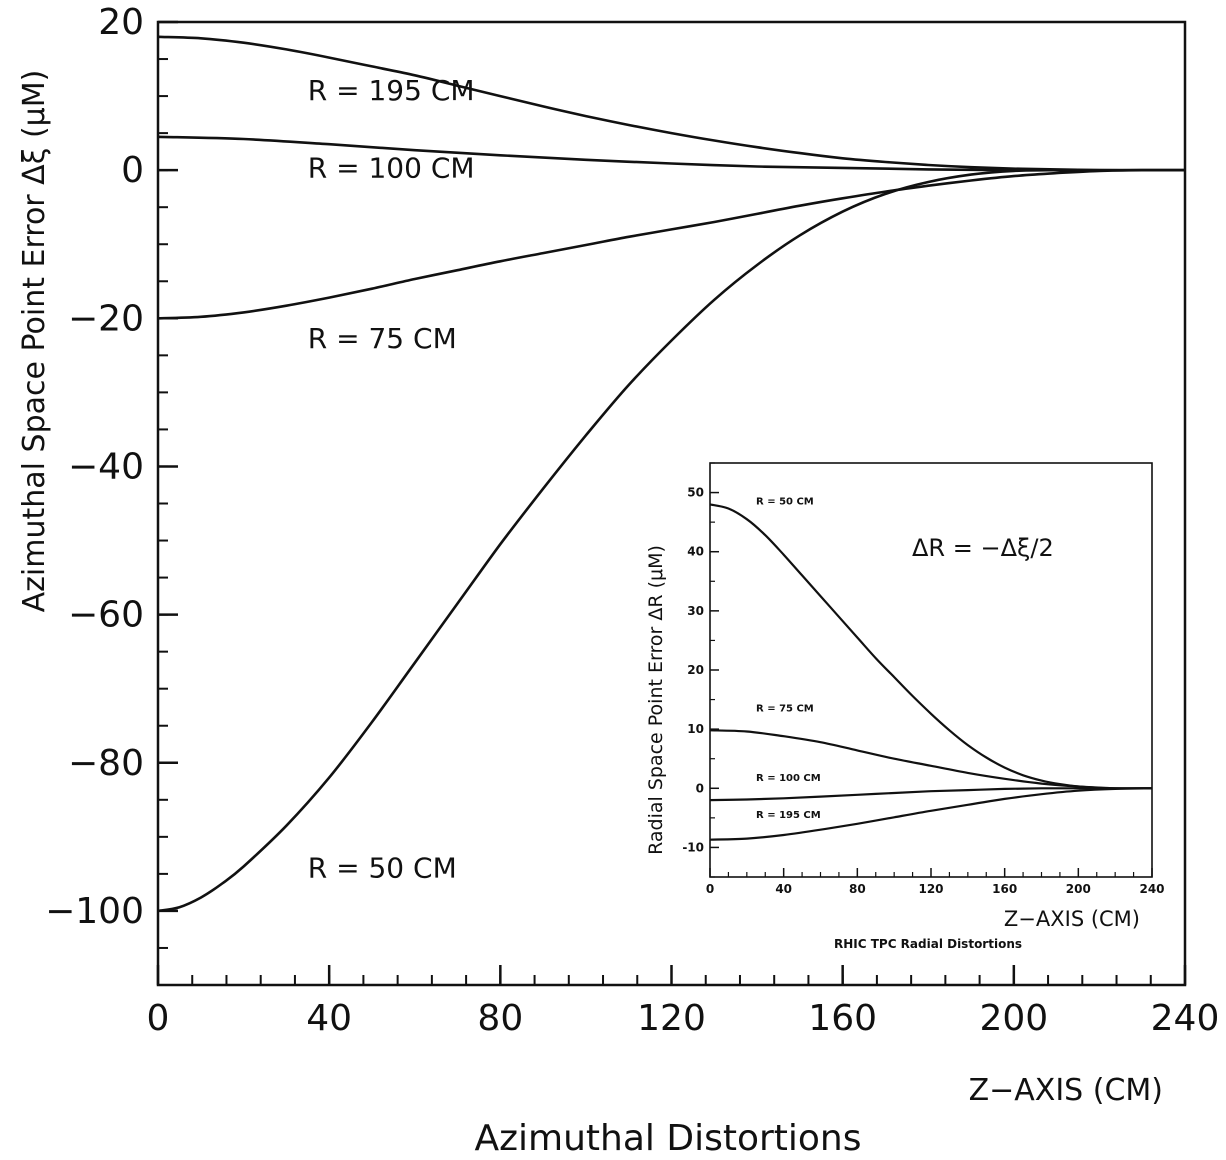  What do you see at coordinates (500, 1018) in the screenshot?
I see `x-tick-label: 80` at bounding box center [500, 1018].